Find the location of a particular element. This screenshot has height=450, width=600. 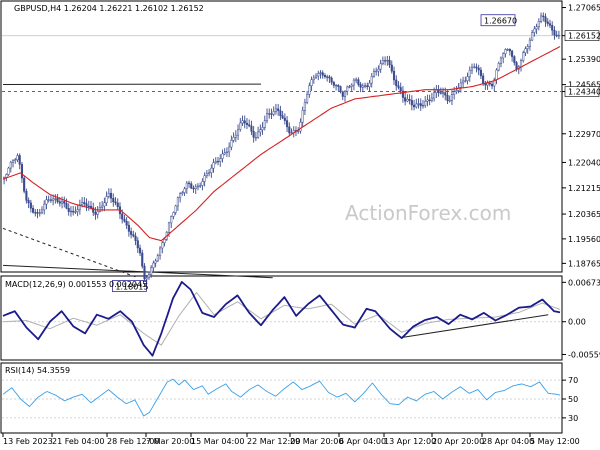

x-tick-label: 29 Mar 20:00 is located at coordinates (316, 441).